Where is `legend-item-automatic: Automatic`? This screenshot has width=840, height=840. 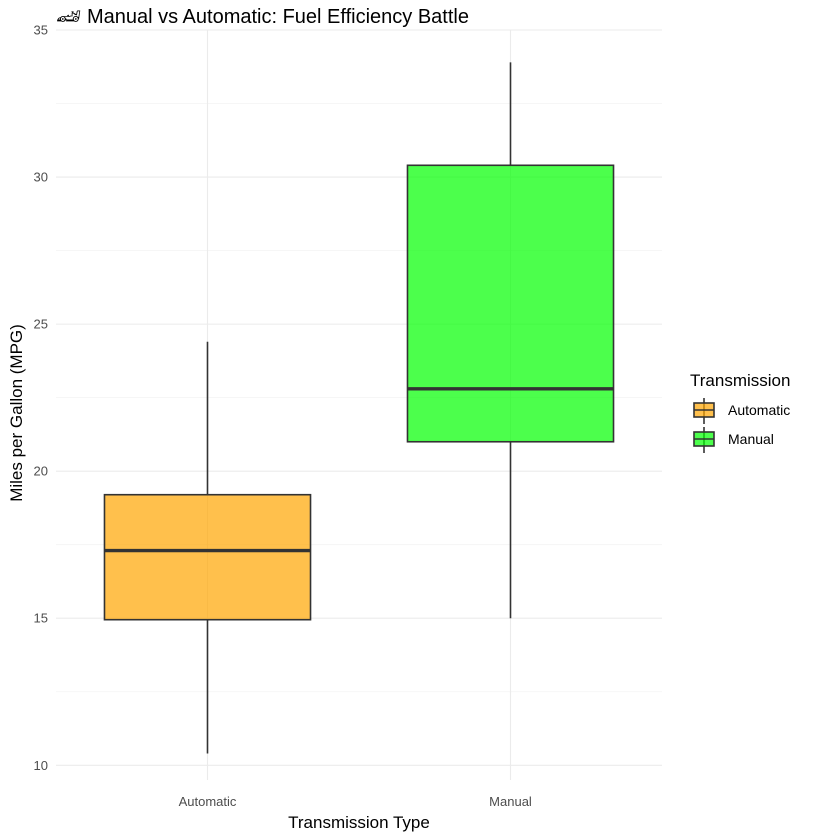 legend-item-automatic: Automatic is located at coordinates (741, 411).